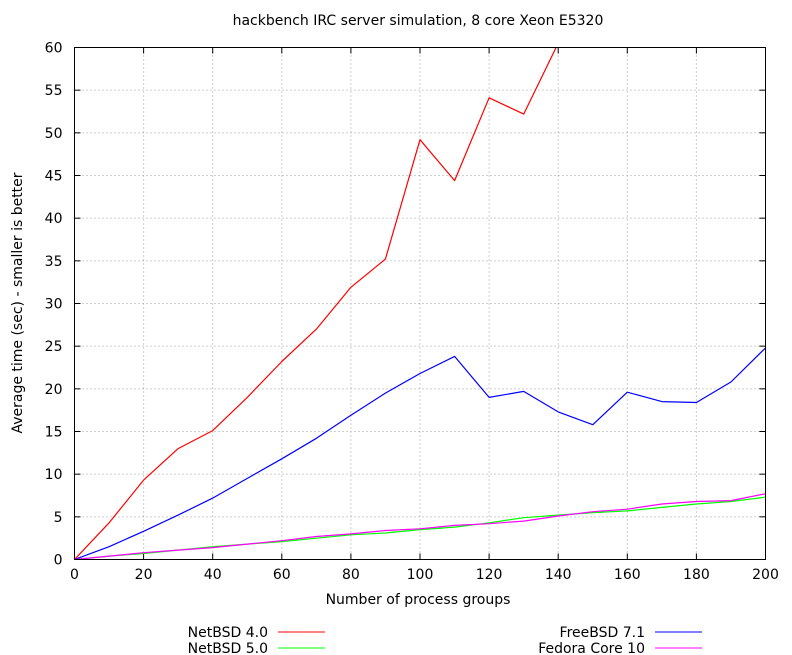  What do you see at coordinates (54, 134) in the screenshot?
I see `y-tick-label: 50` at bounding box center [54, 134].